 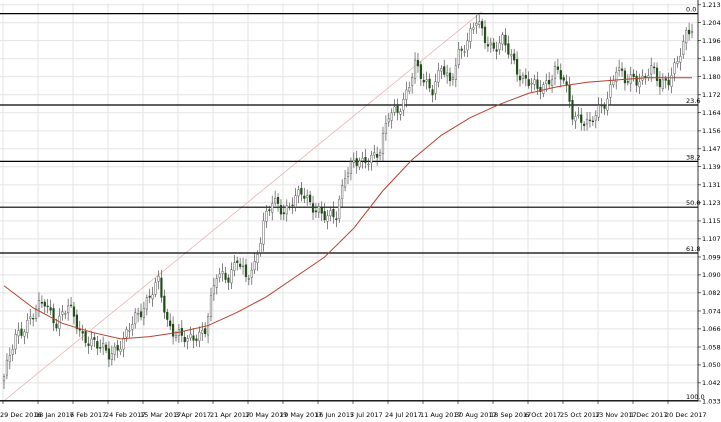 I want to click on y-tick-label: 1.07460, so click(x=711, y=311).